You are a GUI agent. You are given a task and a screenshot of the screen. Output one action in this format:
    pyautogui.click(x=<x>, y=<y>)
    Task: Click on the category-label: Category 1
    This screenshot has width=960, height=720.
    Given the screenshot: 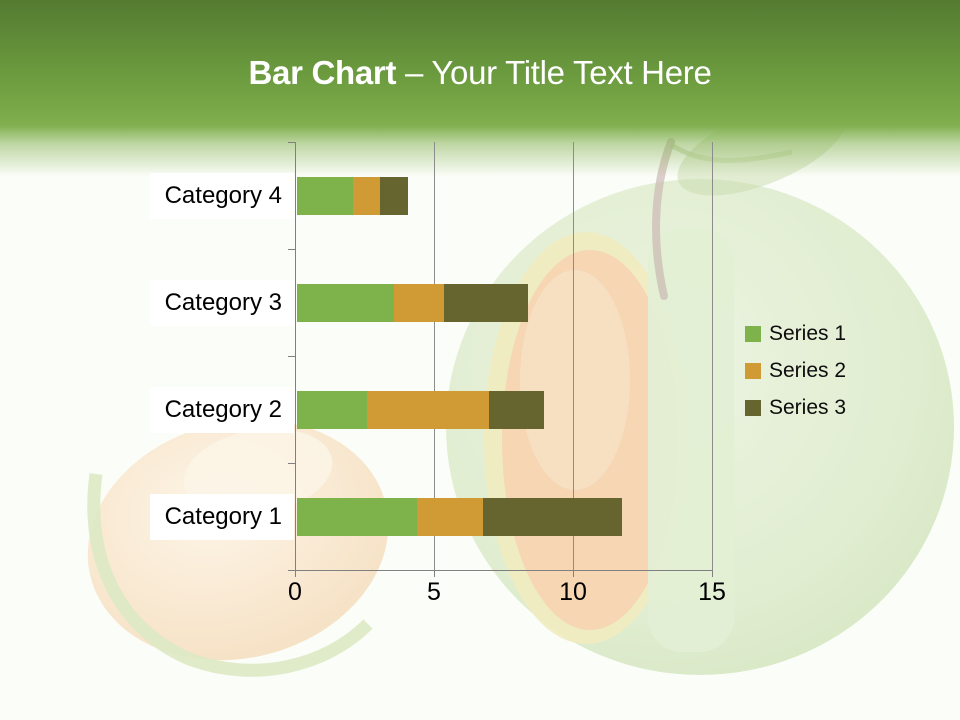 What is the action you would take?
    pyautogui.click(x=222, y=517)
    